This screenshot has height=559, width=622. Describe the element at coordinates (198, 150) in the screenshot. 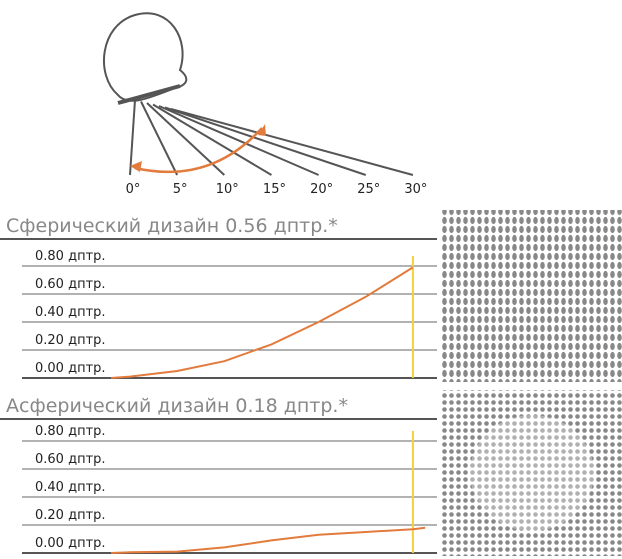

I see `arrow` at that location.